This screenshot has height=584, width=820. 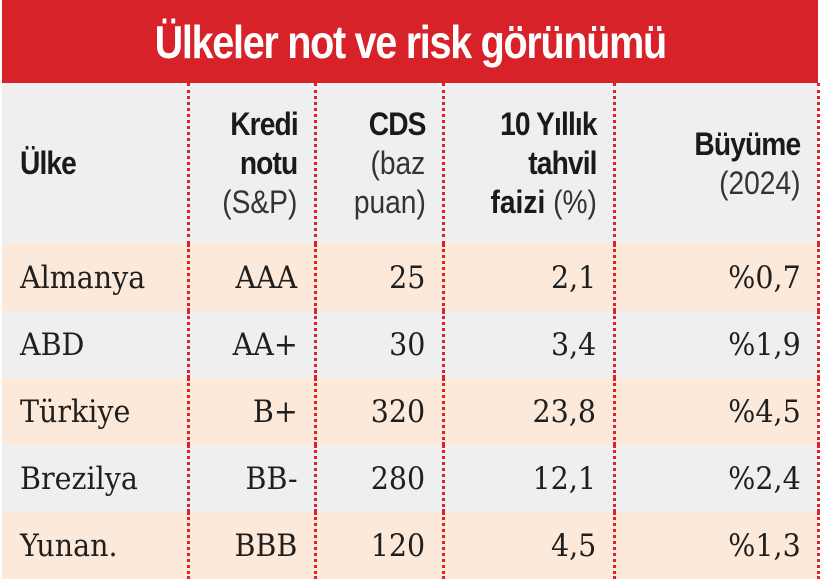 I want to click on cell-bond: 3,4, so click(x=527, y=344).